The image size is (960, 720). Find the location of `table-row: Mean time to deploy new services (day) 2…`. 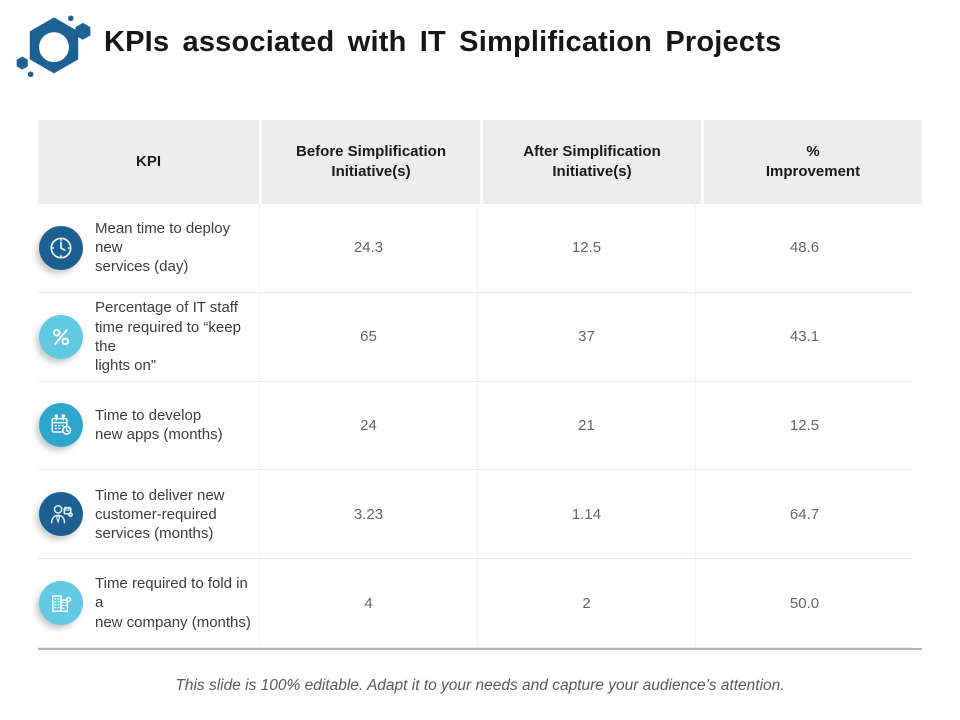

table-row: Mean time to deploy new services (day) 2… is located at coordinates (480, 248).